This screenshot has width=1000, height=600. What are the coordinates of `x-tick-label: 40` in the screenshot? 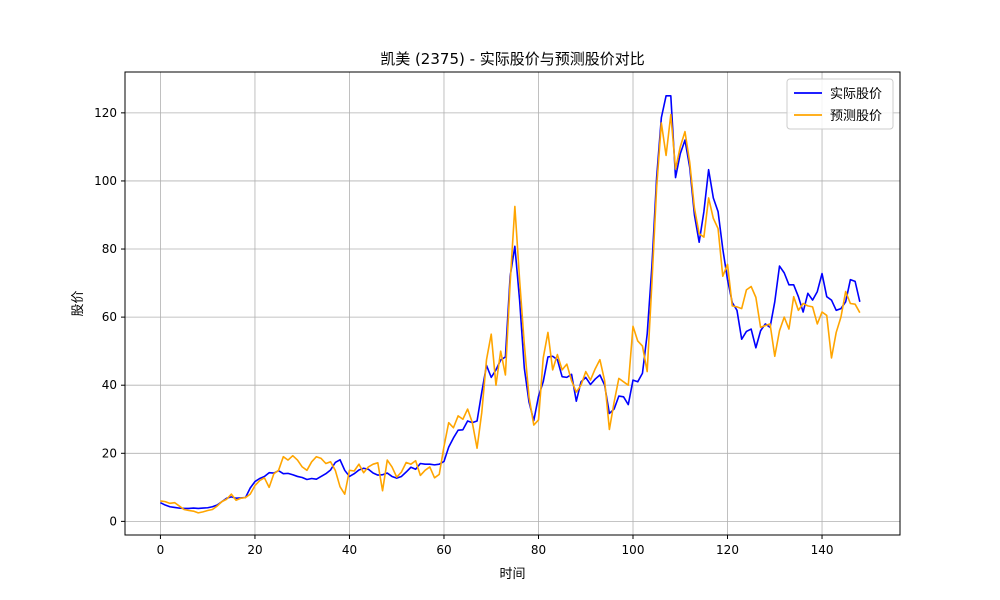 It's located at (349, 550).